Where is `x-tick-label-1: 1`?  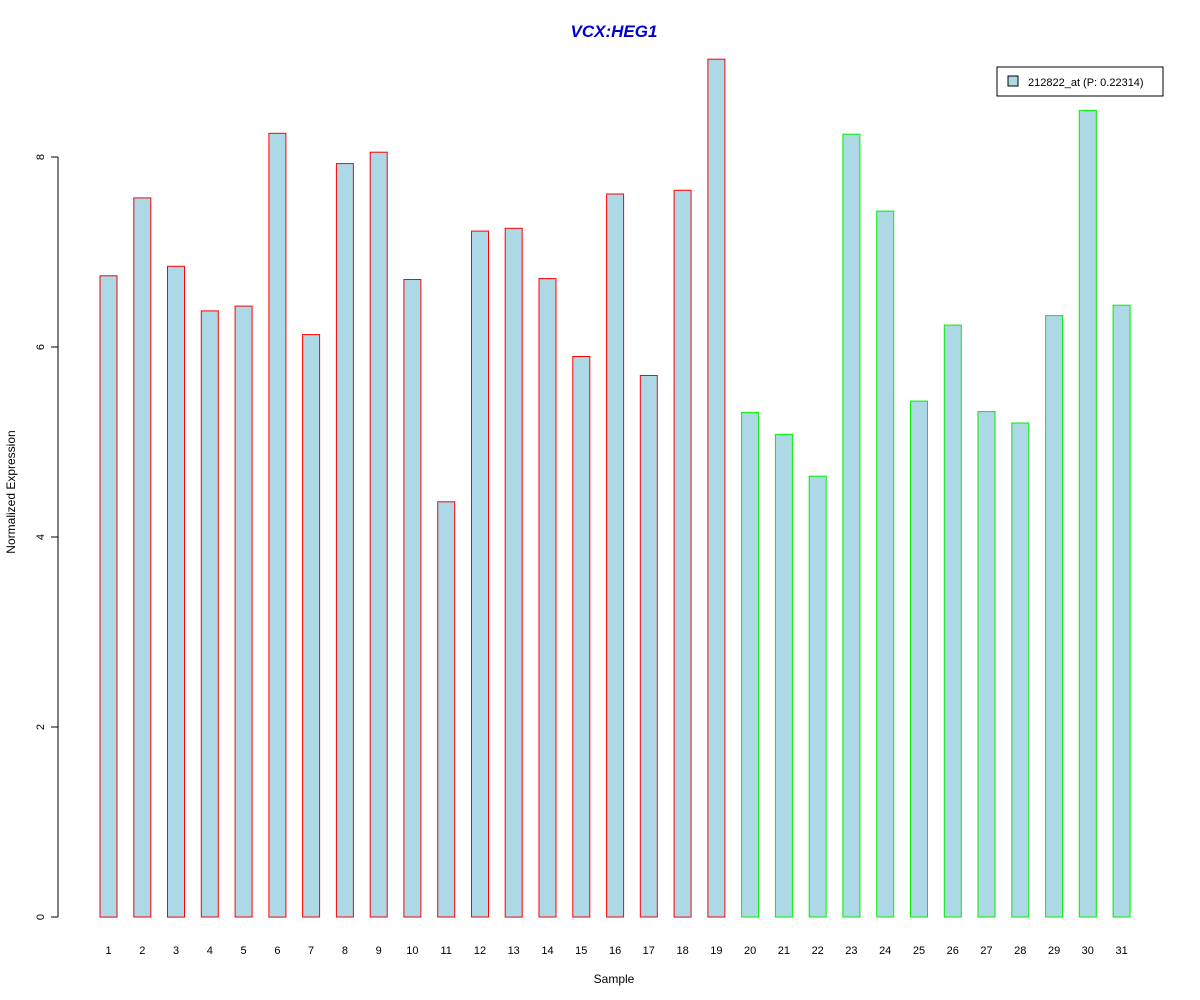 x-tick-label-1: 1 is located at coordinates (108, 951).